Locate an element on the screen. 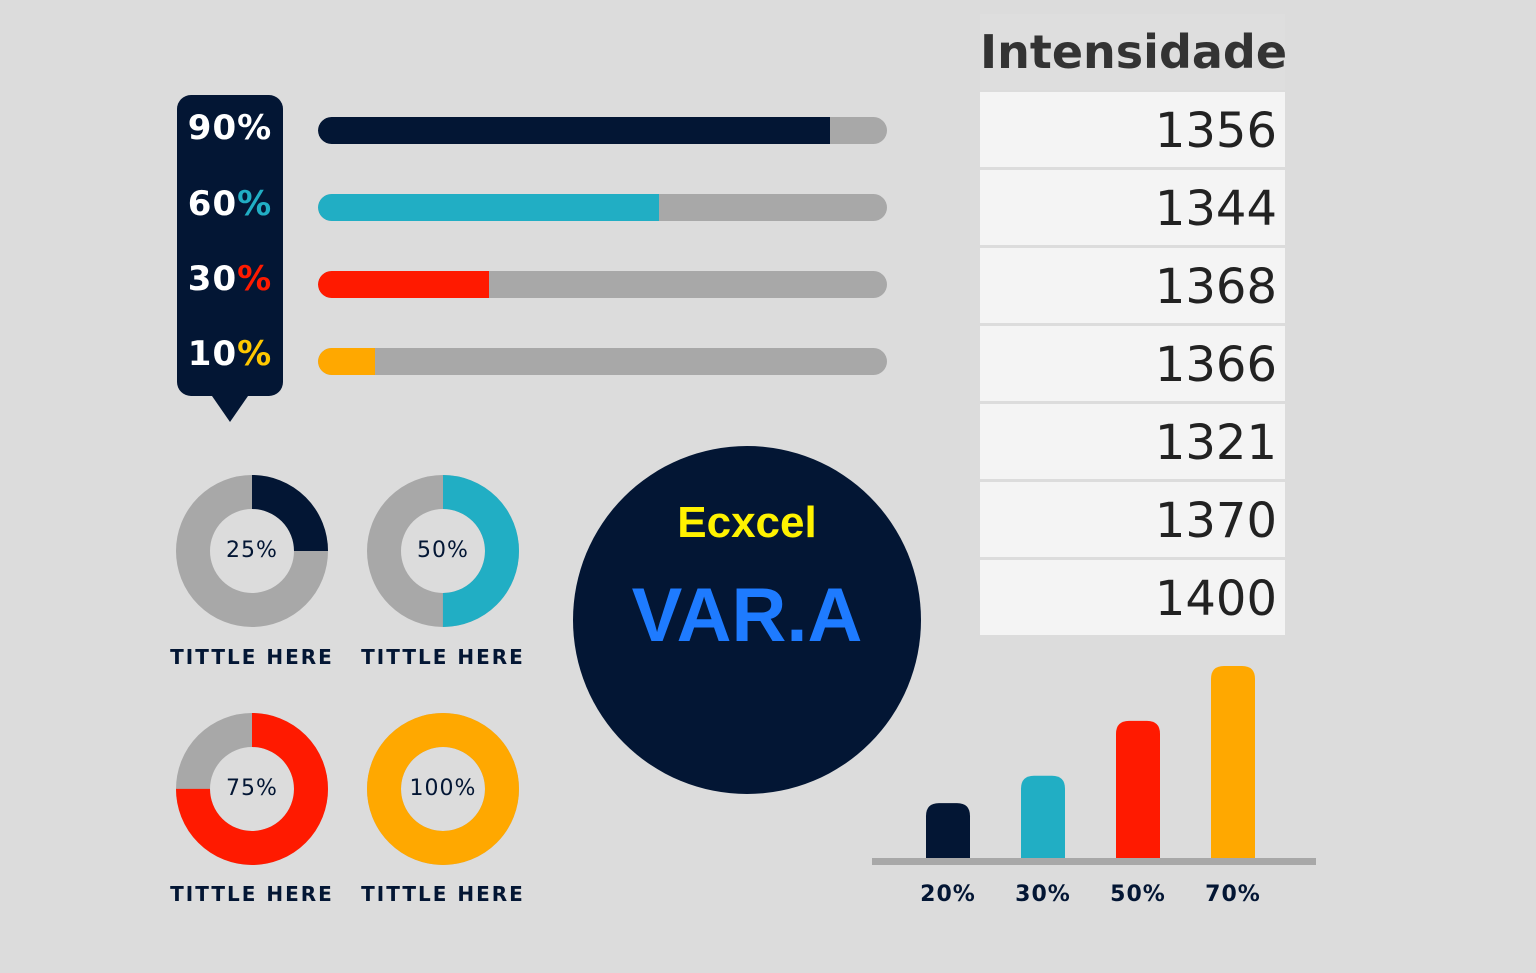 The height and width of the screenshot is (973, 1536). donut-percent: 25% is located at coordinates (252, 550).